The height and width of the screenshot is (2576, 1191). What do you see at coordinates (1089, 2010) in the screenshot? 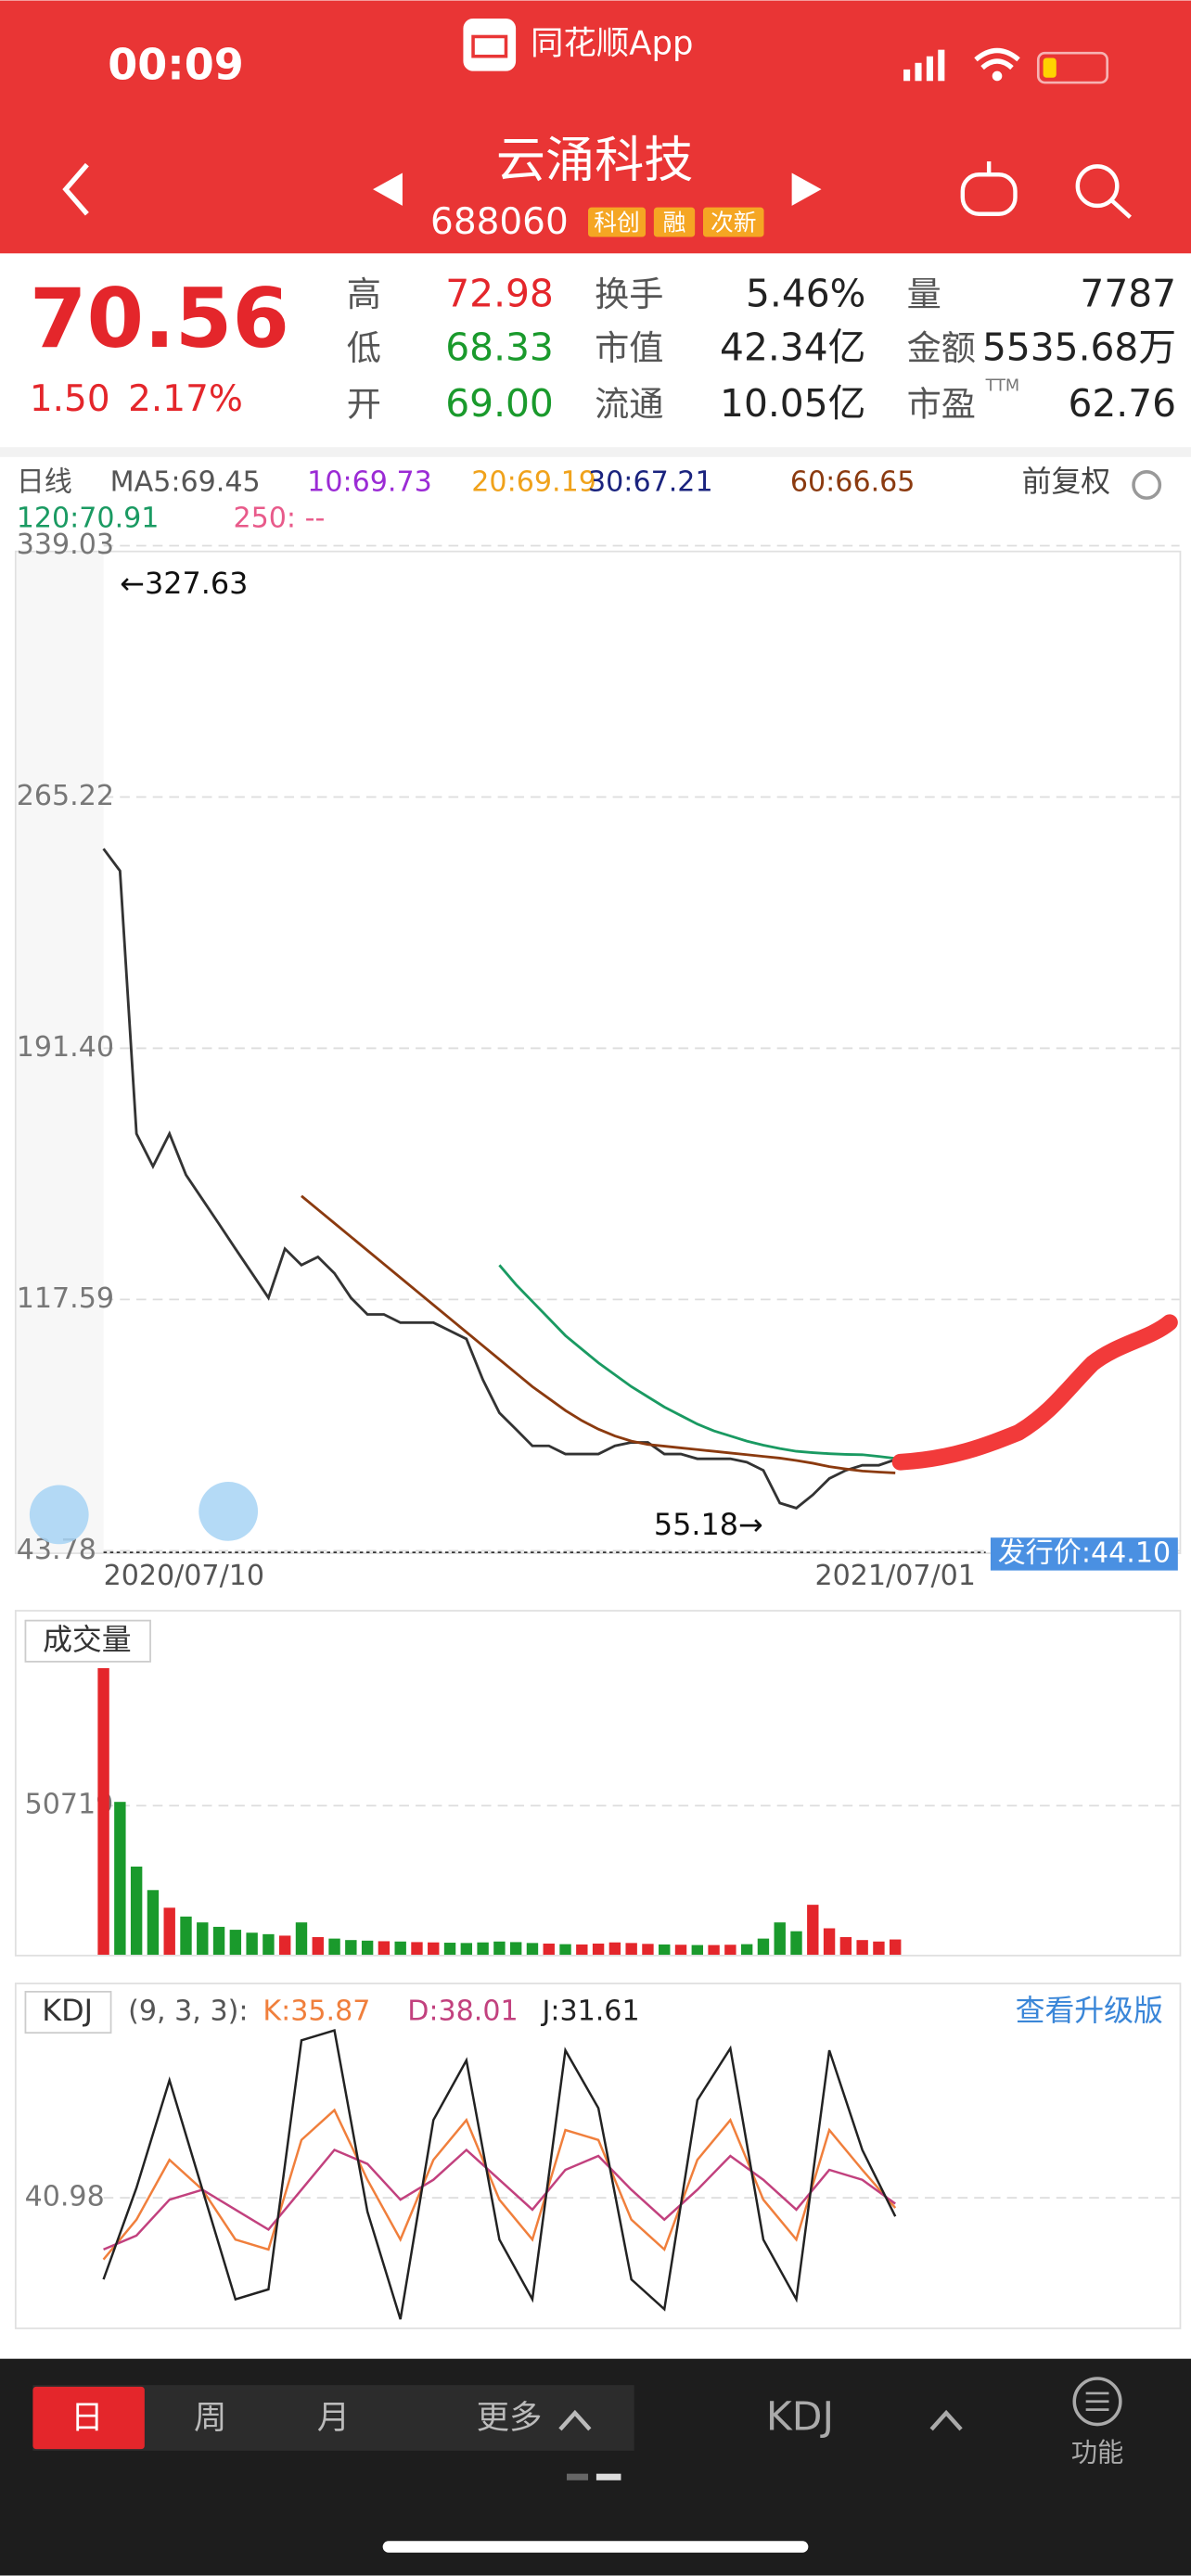
I see `upgrade-link: 查看升级版` at bounding box center [1089, 2010].